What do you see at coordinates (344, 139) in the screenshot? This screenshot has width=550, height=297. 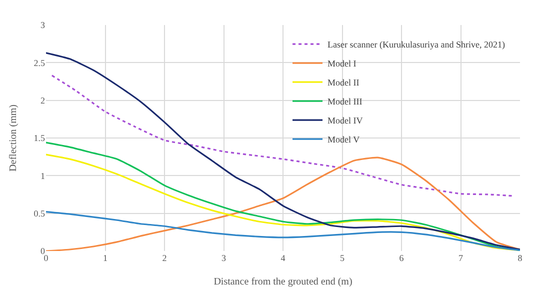 I see `legend-label: Model V` at bounding box center [344, 139].